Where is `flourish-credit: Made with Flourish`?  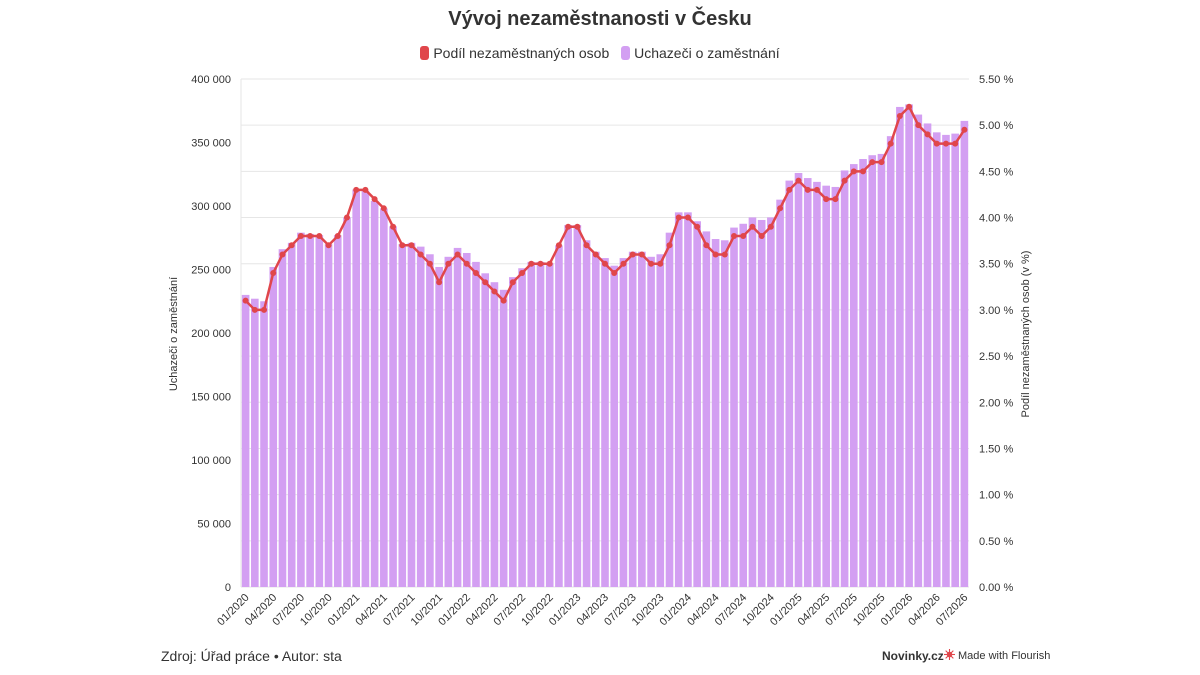 flourish-credit: Made with Flourish is located at coordinates (997, 655).